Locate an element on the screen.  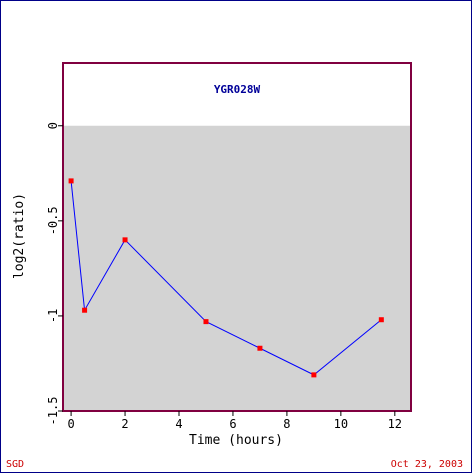
y-tick-label: -1 is located at coordinates (53, 316).